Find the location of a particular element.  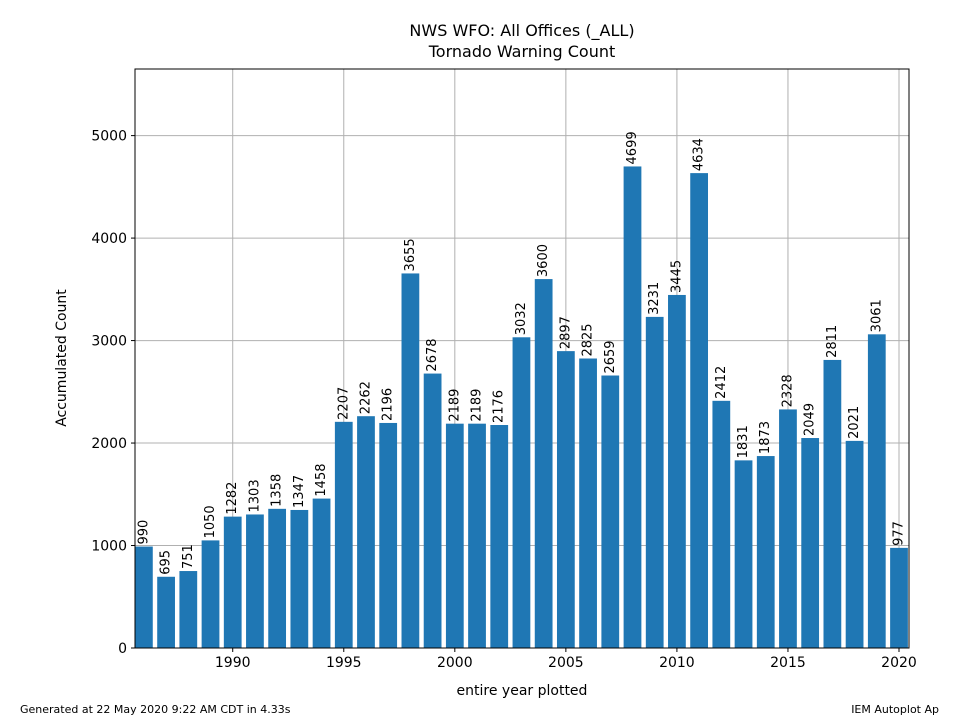

bar-value-label: 3231 is located at coordinates (654, 298).